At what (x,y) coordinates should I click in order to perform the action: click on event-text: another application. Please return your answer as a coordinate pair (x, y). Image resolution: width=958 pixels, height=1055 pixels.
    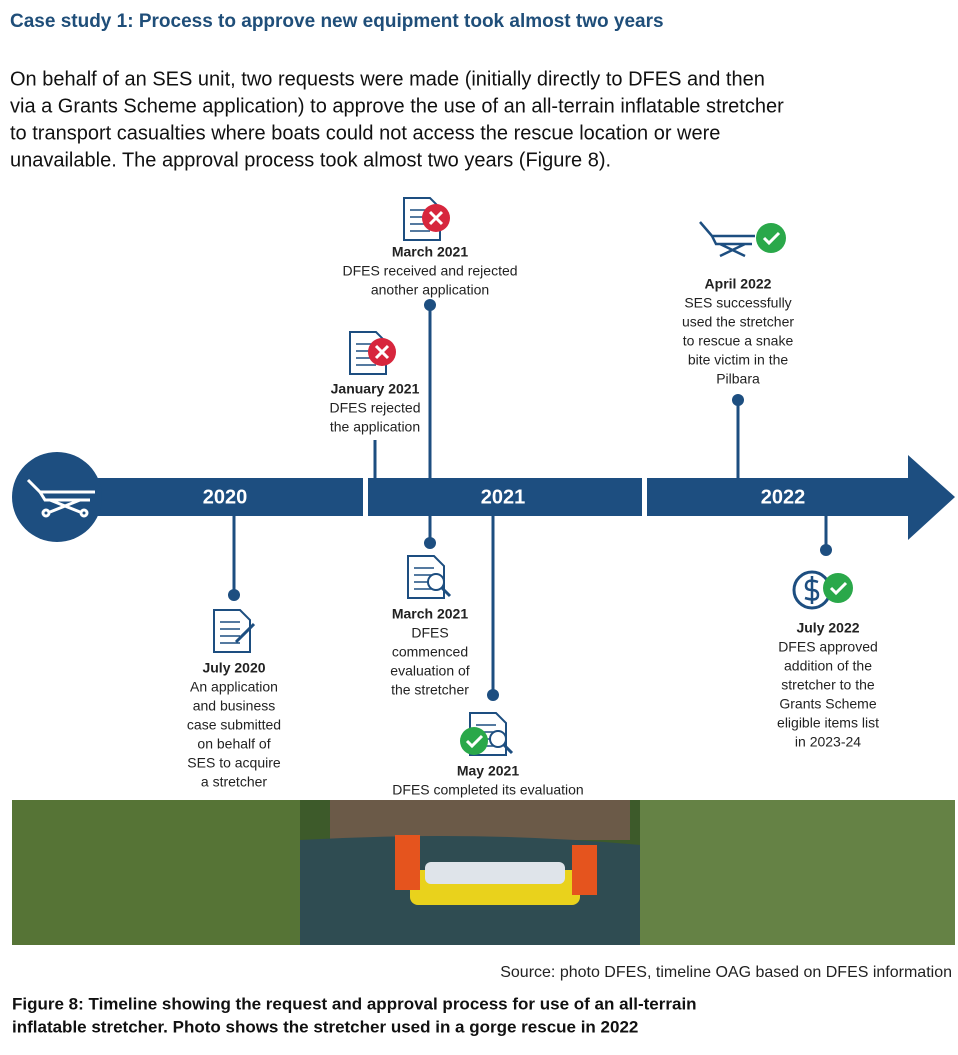
    Looking at the image, I should click on (430, 290).